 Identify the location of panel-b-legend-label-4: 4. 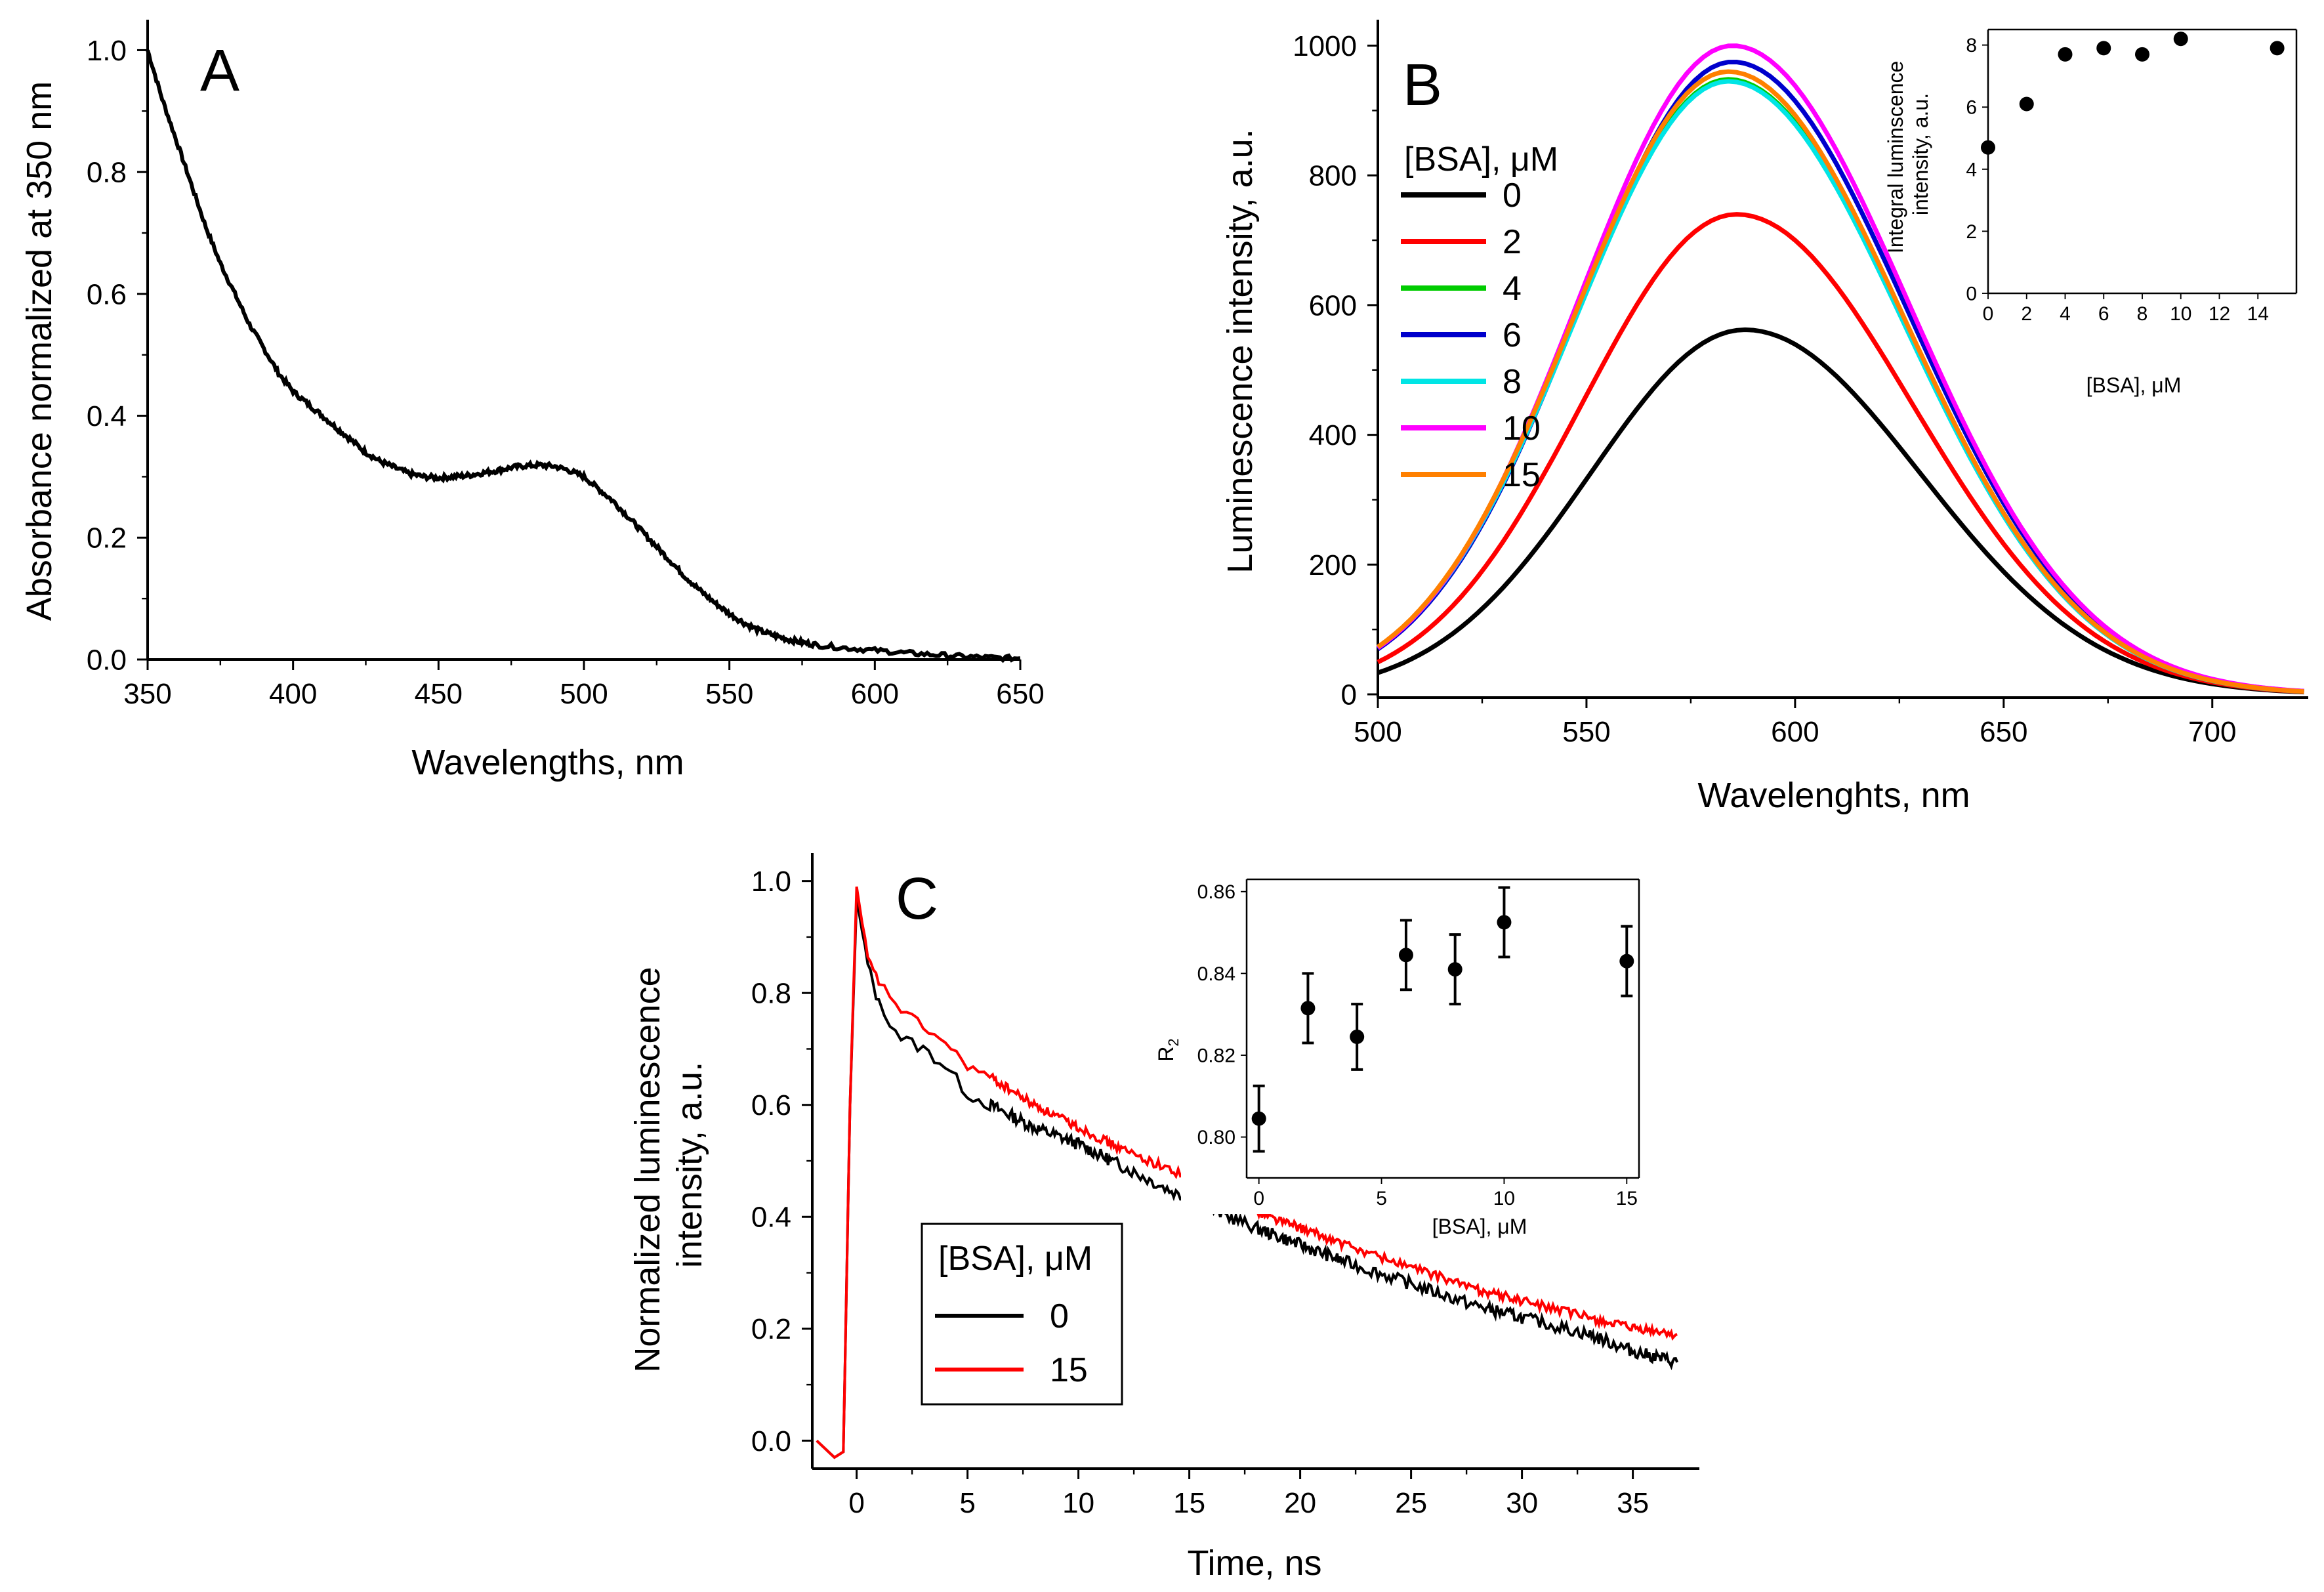
(1512, 289).